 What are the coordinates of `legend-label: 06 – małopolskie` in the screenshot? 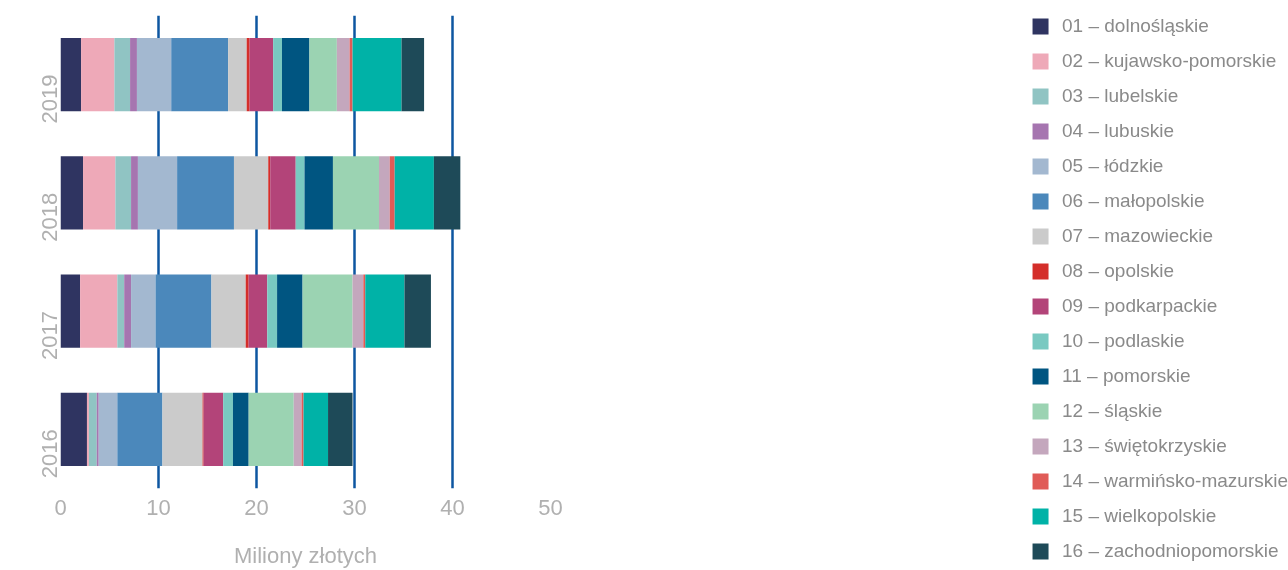 It's located at (1133, 201).